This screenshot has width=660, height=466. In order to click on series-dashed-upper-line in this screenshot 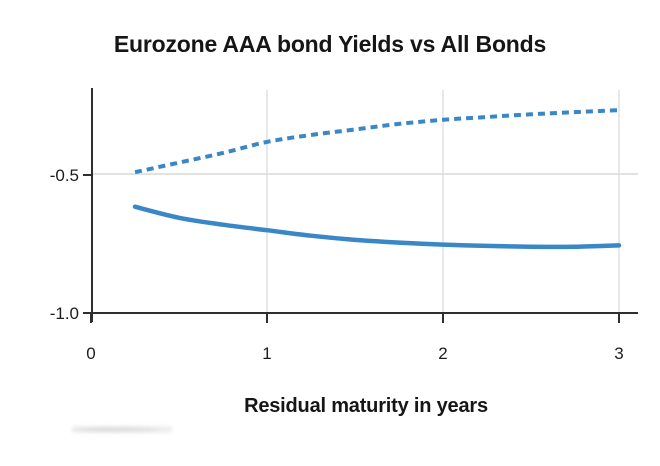, I will do `click(377, 141)`.